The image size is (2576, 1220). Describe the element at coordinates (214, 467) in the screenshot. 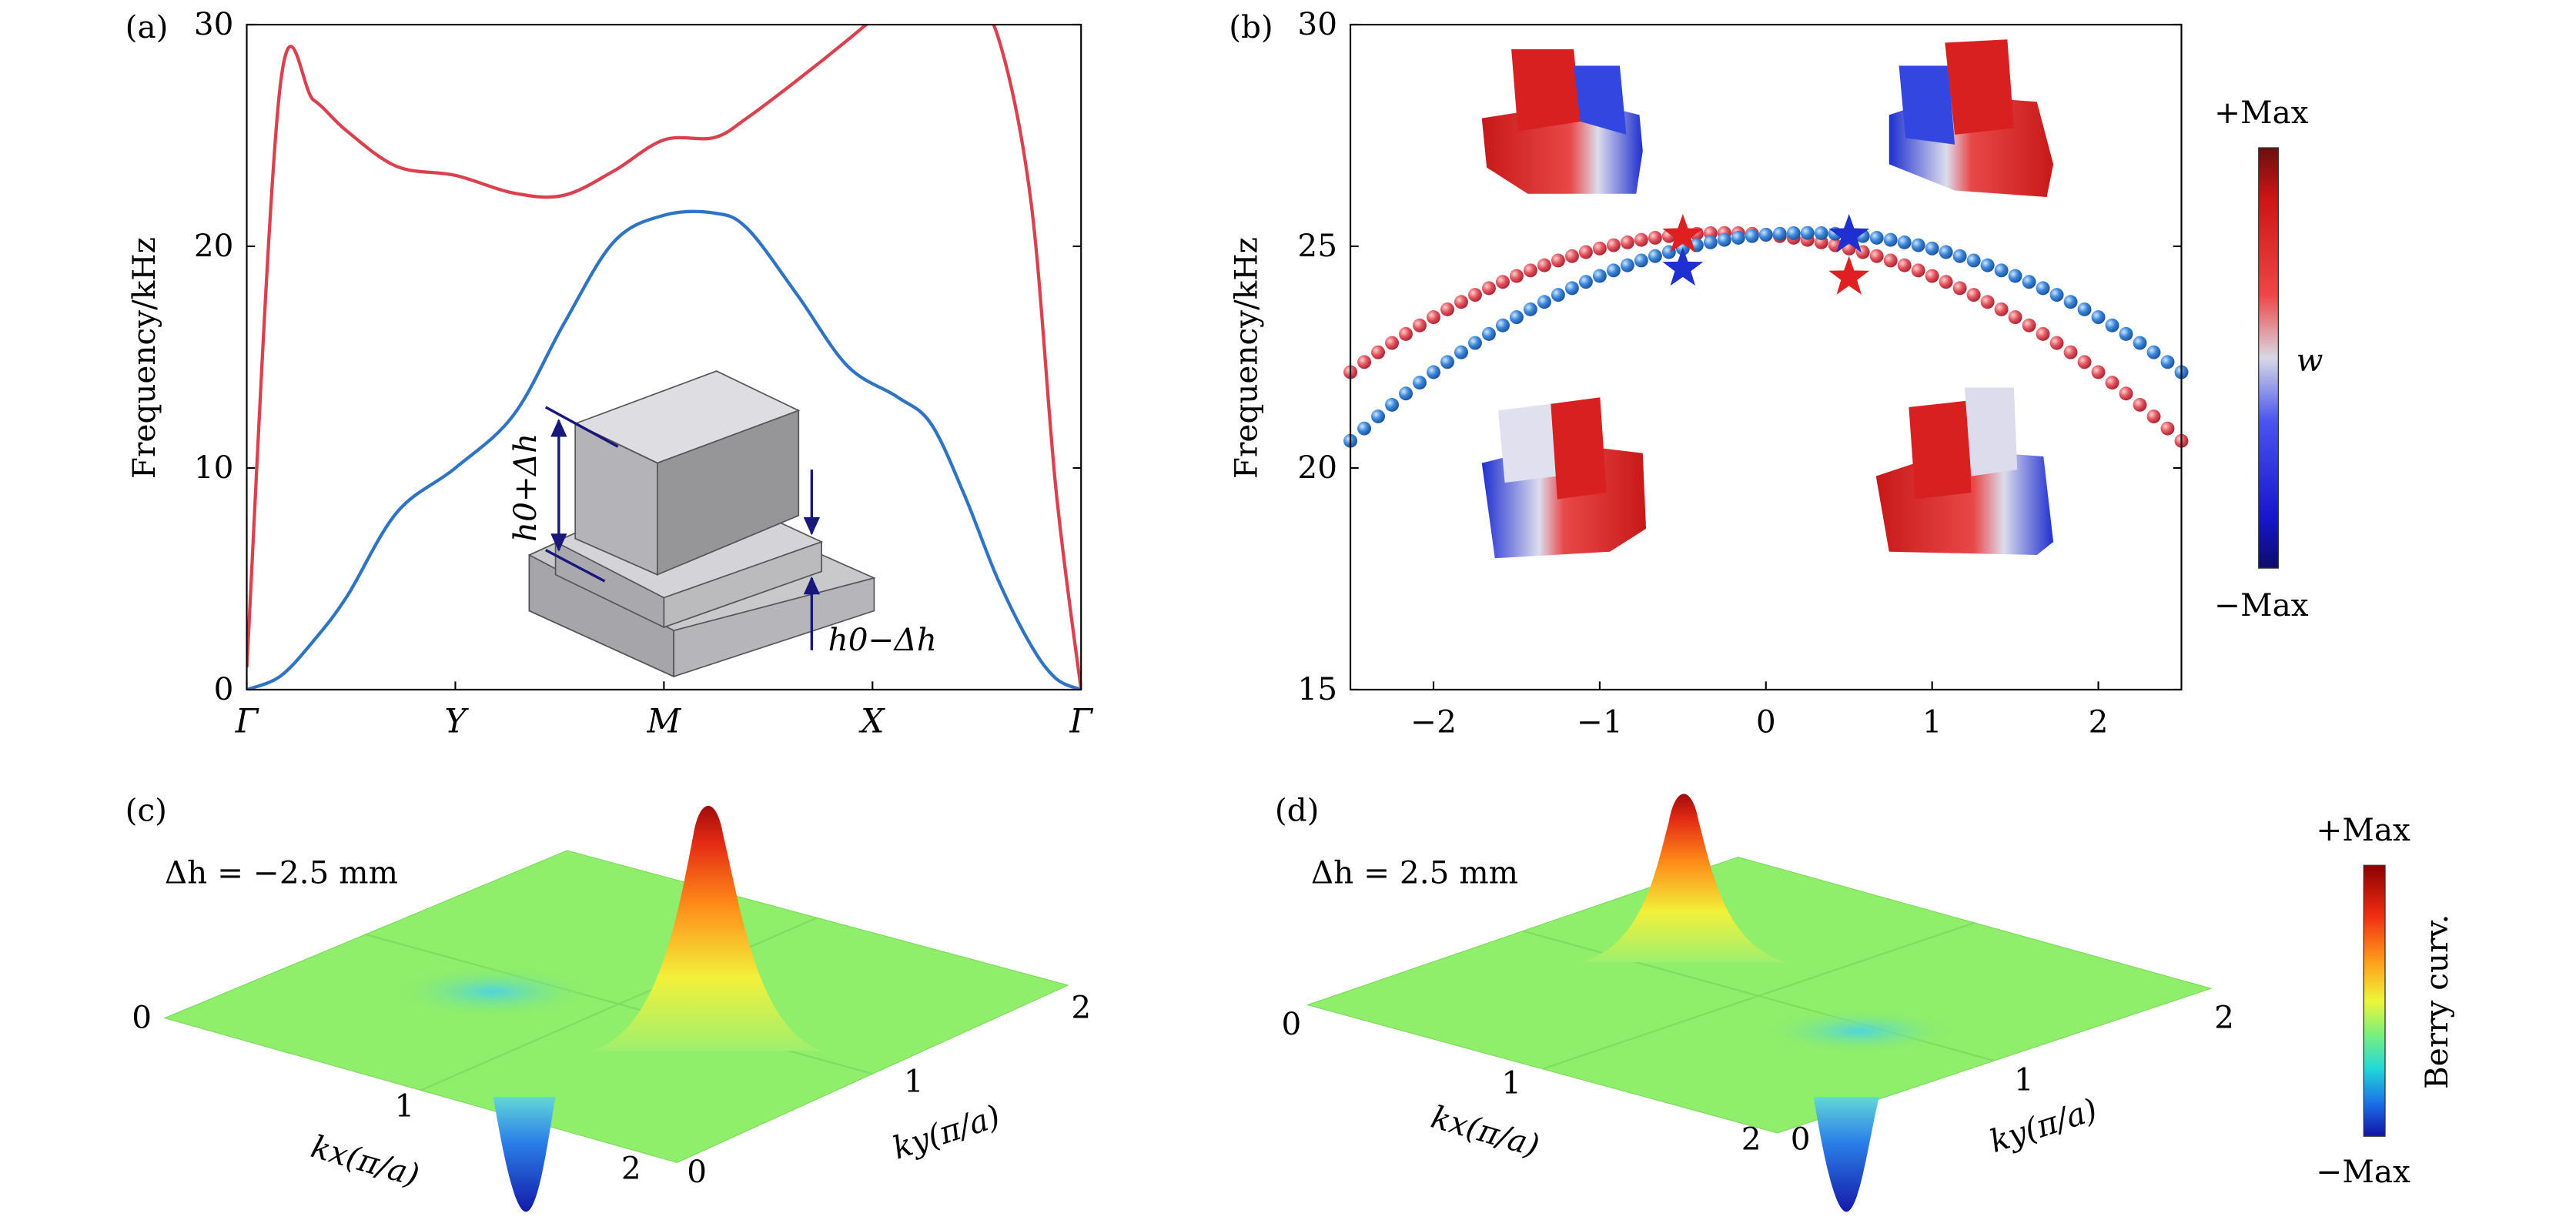

I see `panel-a-y-tick-label: 10` at that location.